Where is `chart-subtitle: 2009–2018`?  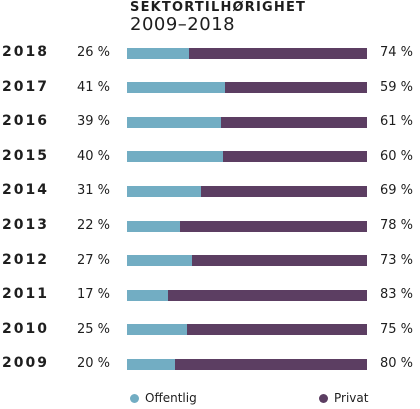
chart-subtitle: 2009–2018 is located at coordinates (183, 24).